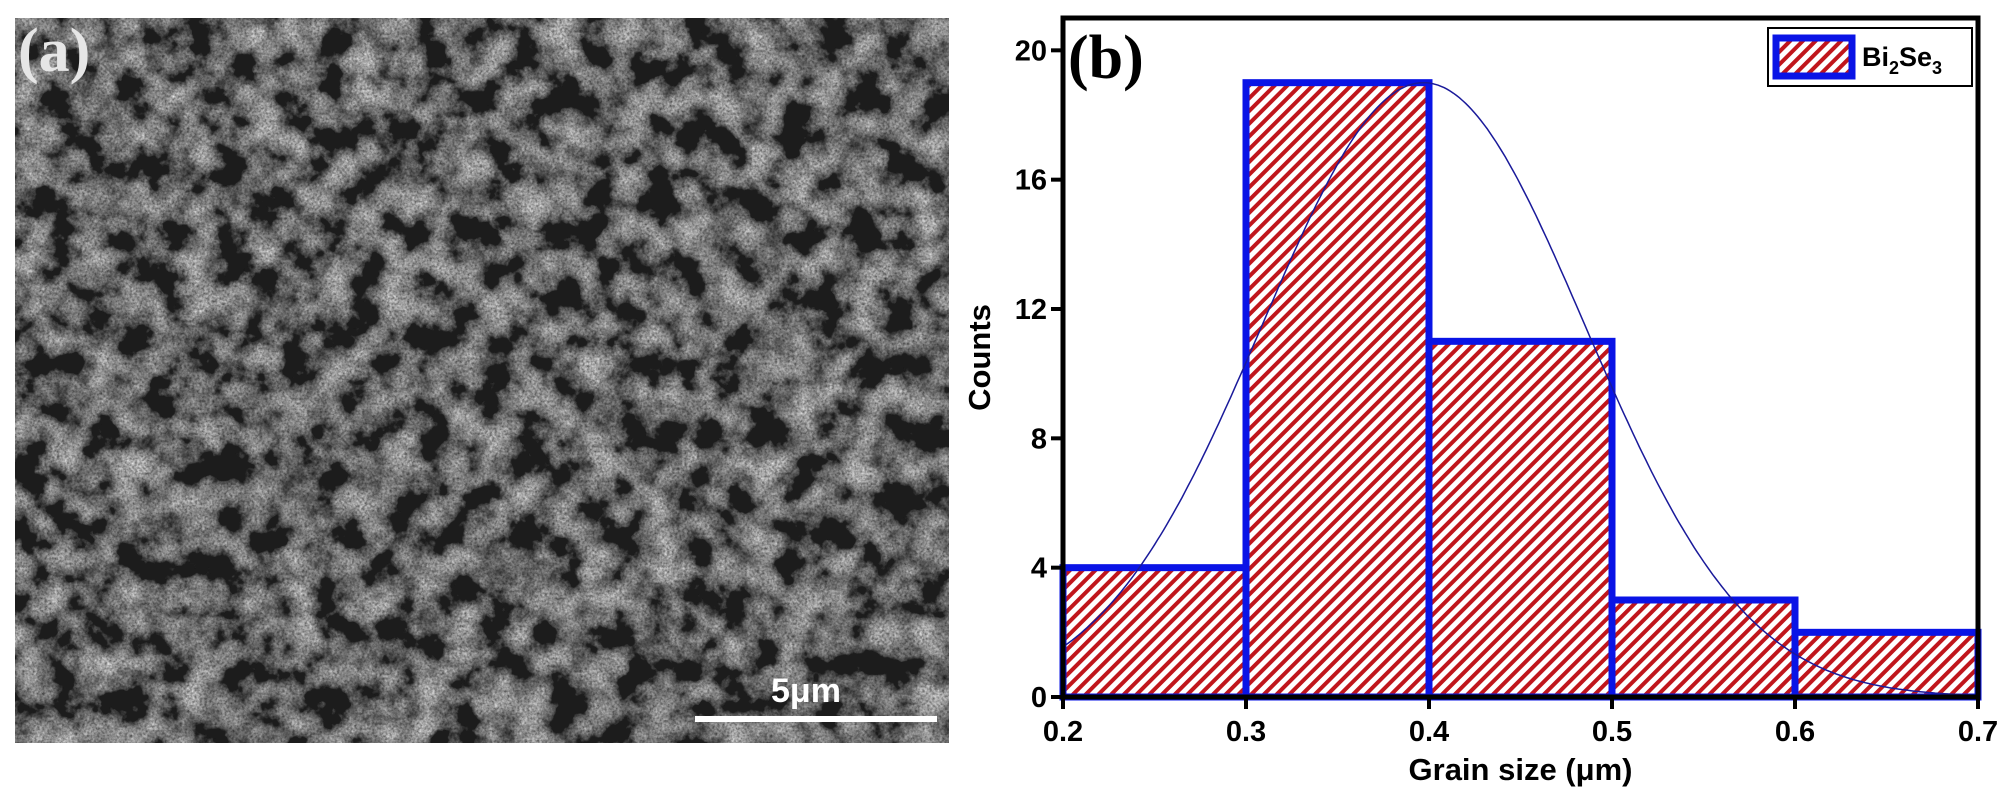 This screenshot has width=2008, height=791. Describe the element at coordinates (1795, 732) in the screenshot. I see `x-tick-label: 0.6` at that location.